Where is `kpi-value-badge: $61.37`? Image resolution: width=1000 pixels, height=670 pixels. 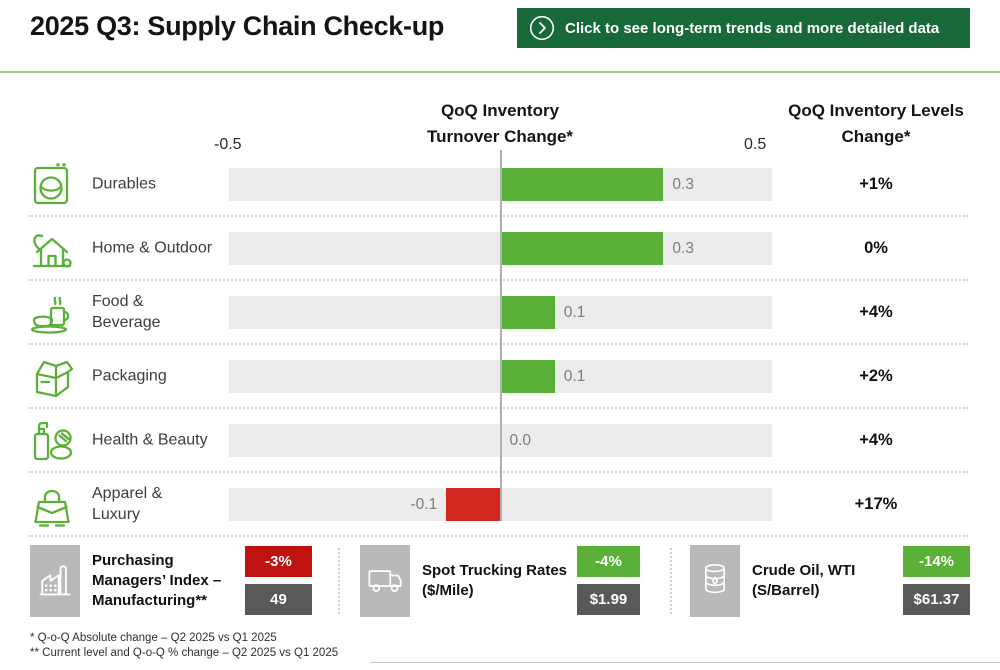
kpi-value-badge: $61.37 is located at coordinates (936, 599).